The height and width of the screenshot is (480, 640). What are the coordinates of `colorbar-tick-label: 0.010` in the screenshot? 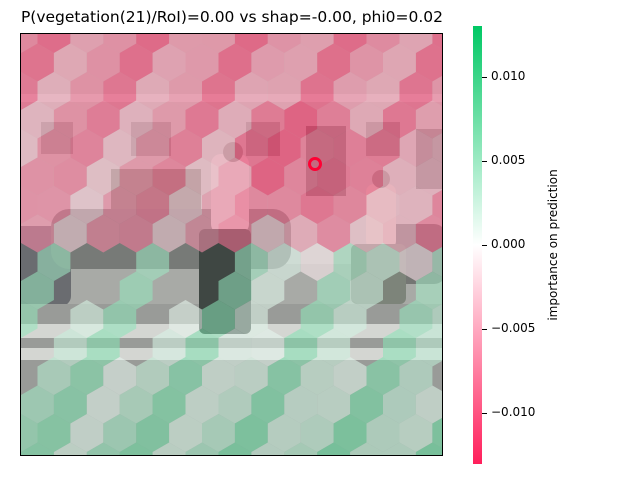 It's located at (508, 75).